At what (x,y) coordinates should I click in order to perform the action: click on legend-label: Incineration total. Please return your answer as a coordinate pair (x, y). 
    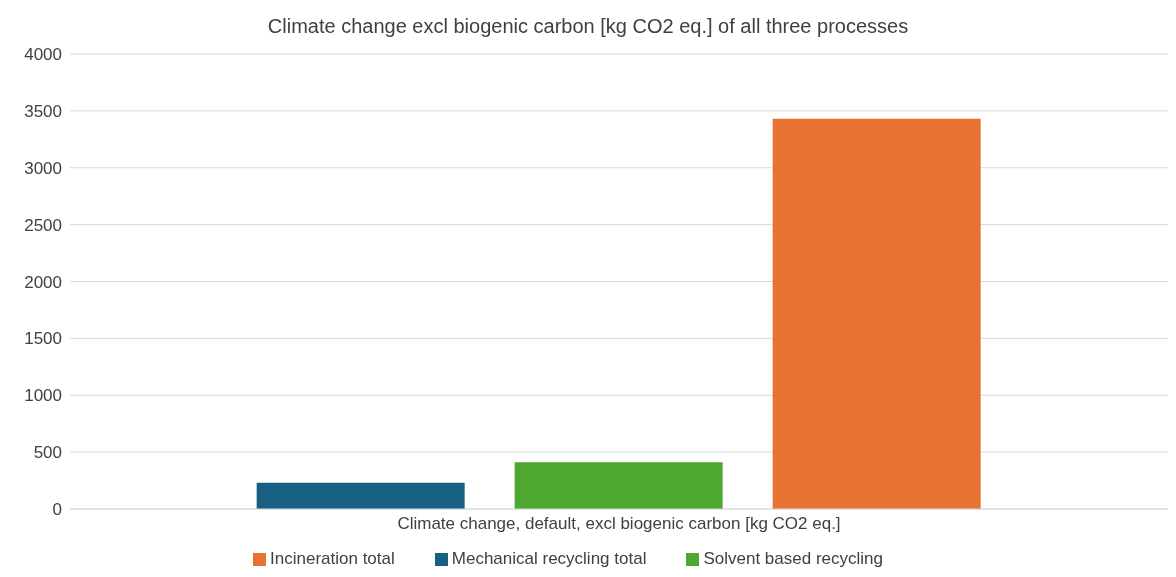
    Looking at the image, I should click on (332, 558).